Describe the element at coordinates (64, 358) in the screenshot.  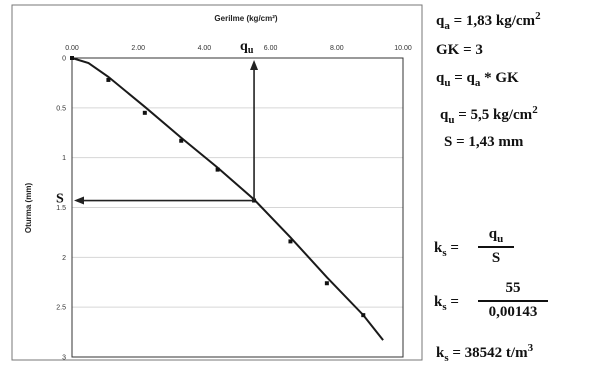
I see `y-tick-label: 3` at that location.